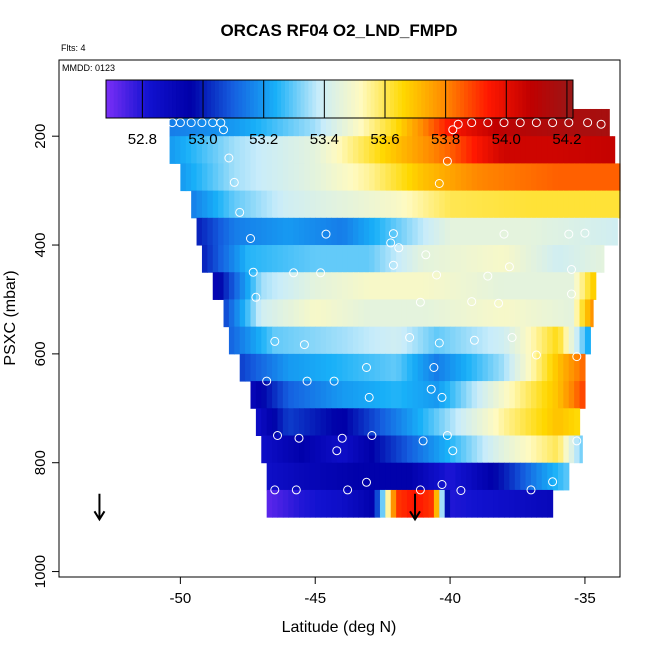  I want to click on colorbar-tick-label: 54.0, so click(506, 139).